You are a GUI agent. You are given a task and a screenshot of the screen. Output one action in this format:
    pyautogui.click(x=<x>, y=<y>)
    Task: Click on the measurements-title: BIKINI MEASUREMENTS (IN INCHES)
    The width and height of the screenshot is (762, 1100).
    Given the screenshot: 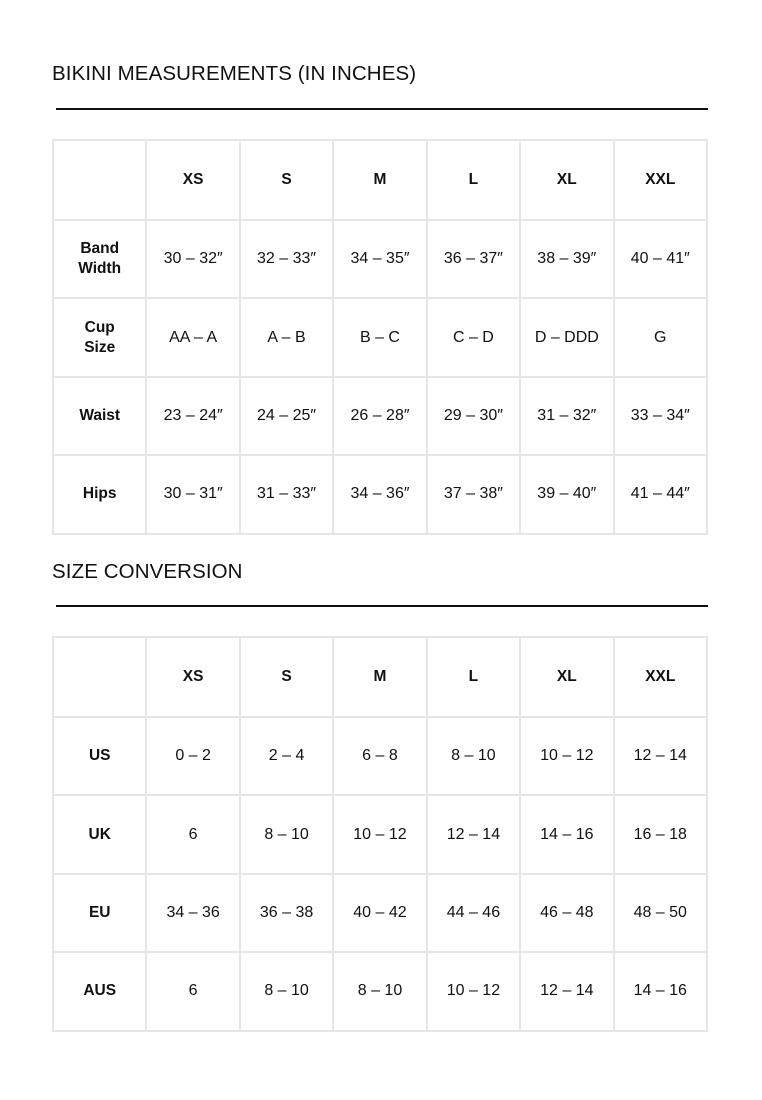 What is the action you would take?
    pyautogui.click(x=234, y=73)
    